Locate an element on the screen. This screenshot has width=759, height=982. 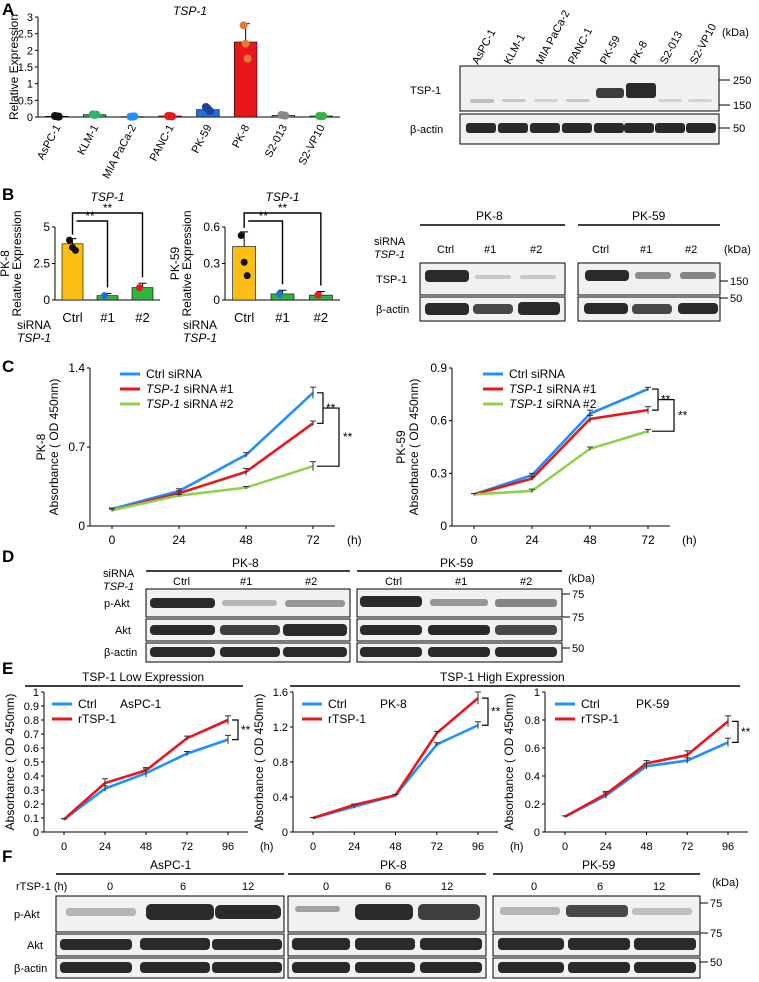
x-tick-label: PK-8 is located at coordinates (241, 136).